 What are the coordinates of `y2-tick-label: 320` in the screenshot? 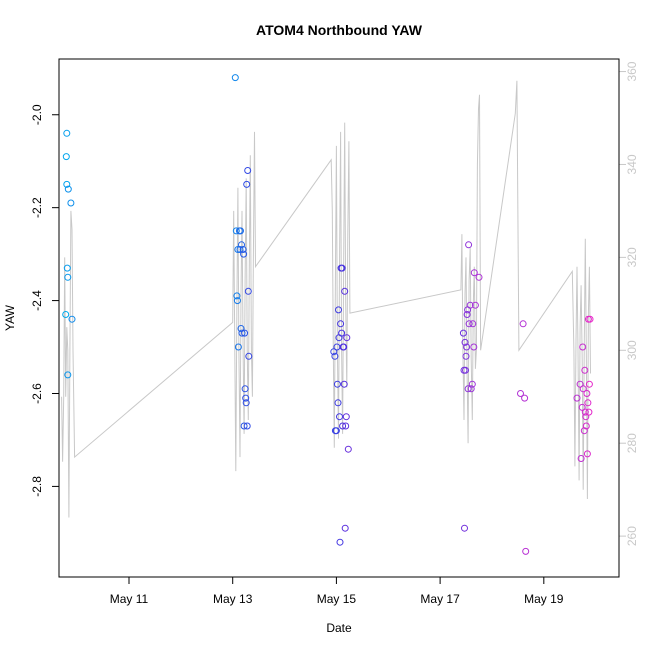 It's located at (632, 257).